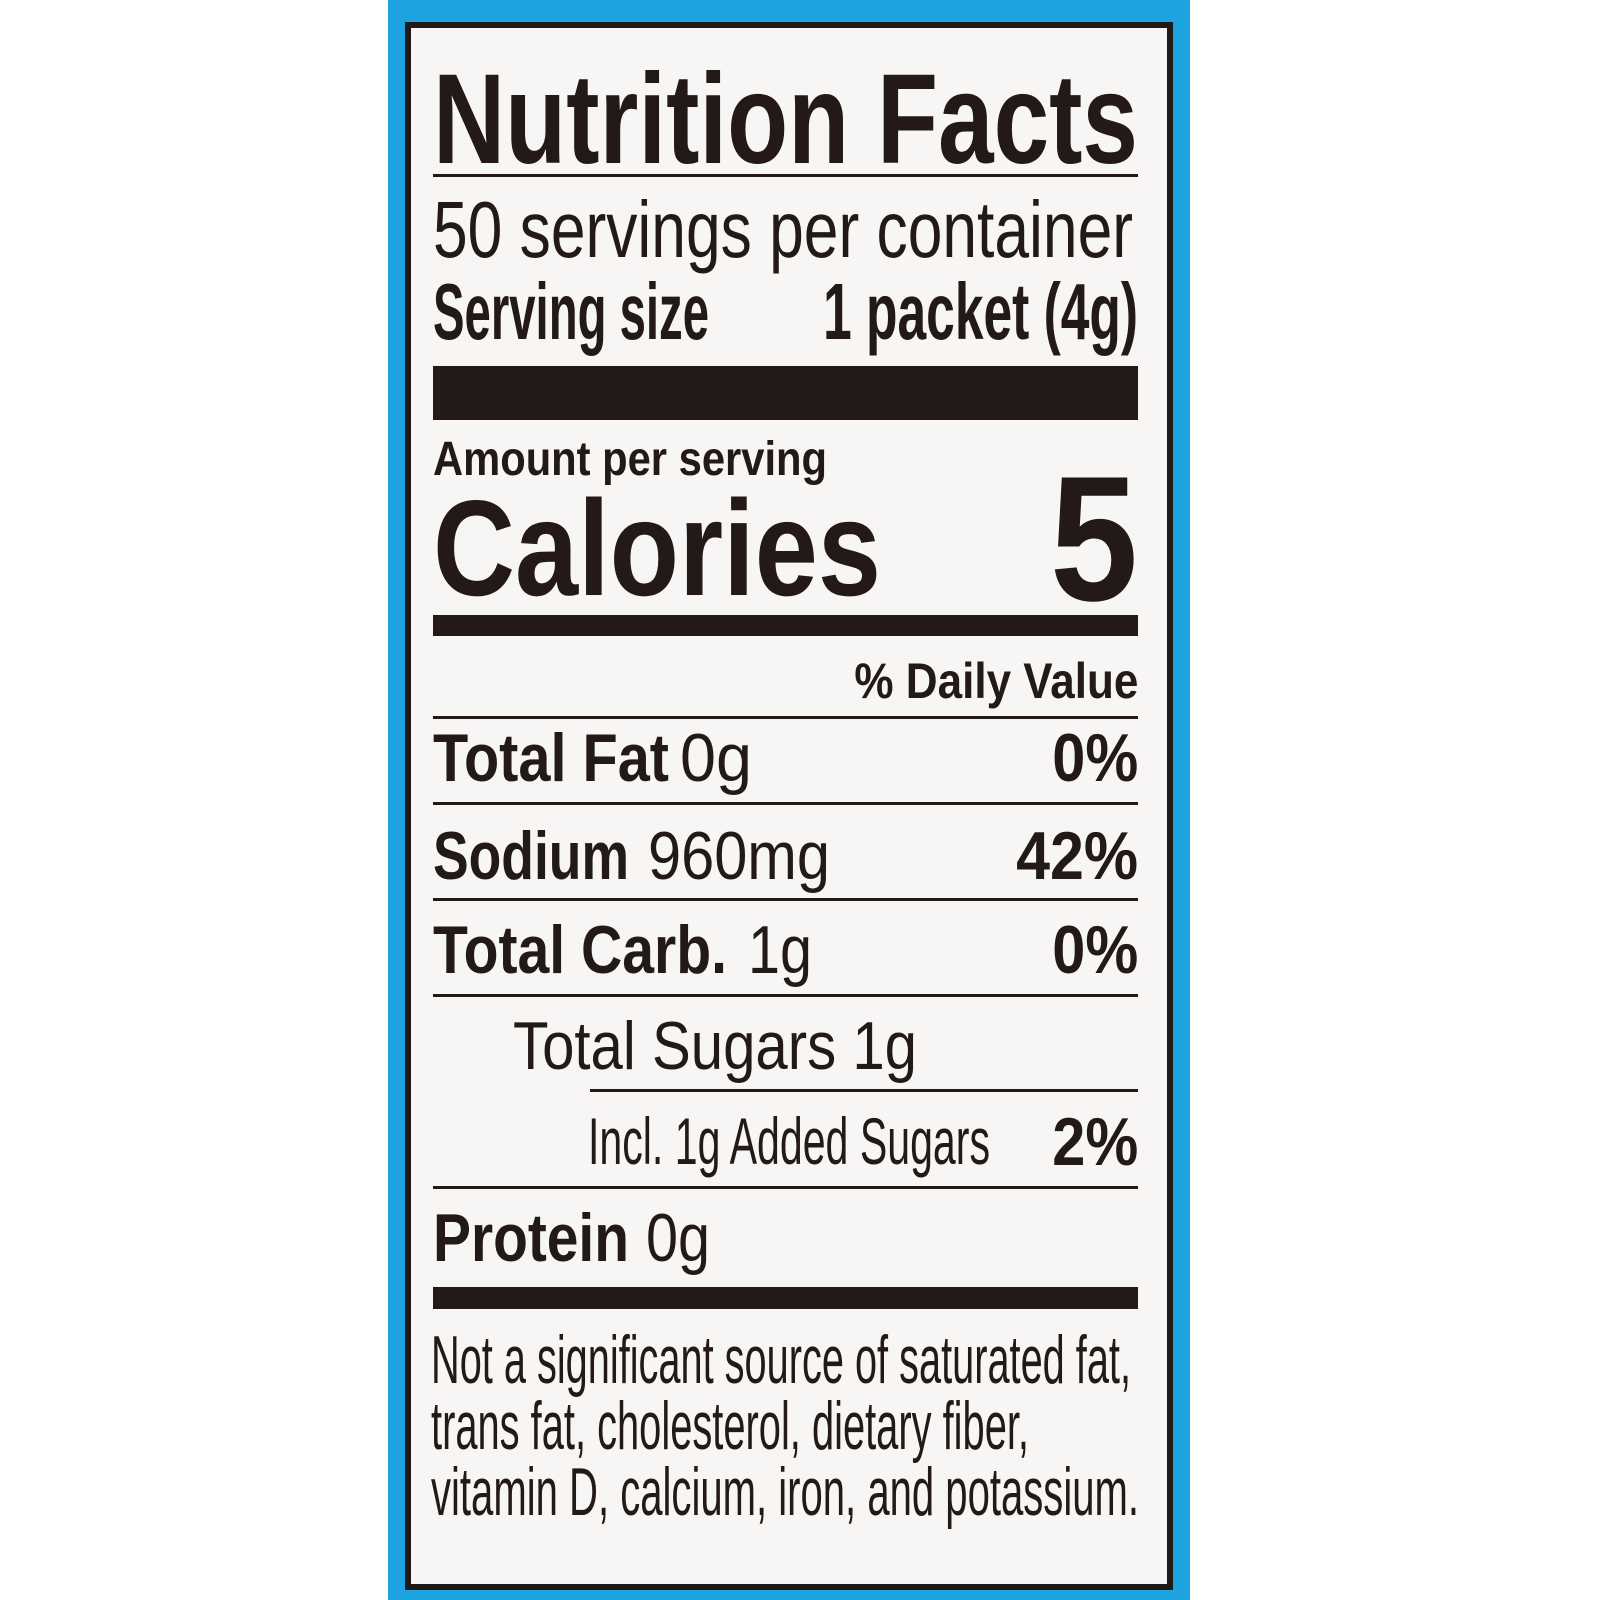  I want to click on footnote-line: vitamin D, calcium, iron, and potassium., so click(785, 1492).